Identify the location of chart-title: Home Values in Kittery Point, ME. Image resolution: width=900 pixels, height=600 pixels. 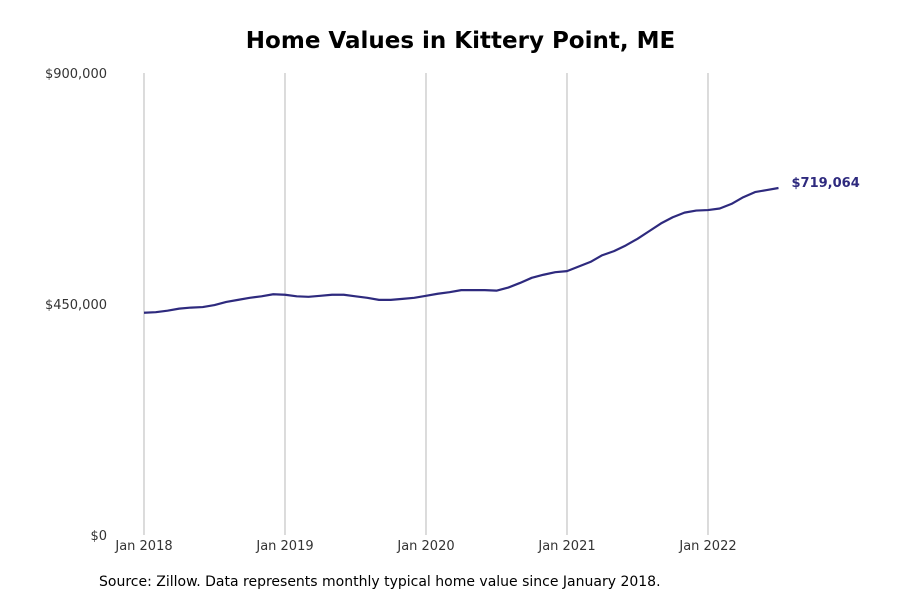
(460, 41).